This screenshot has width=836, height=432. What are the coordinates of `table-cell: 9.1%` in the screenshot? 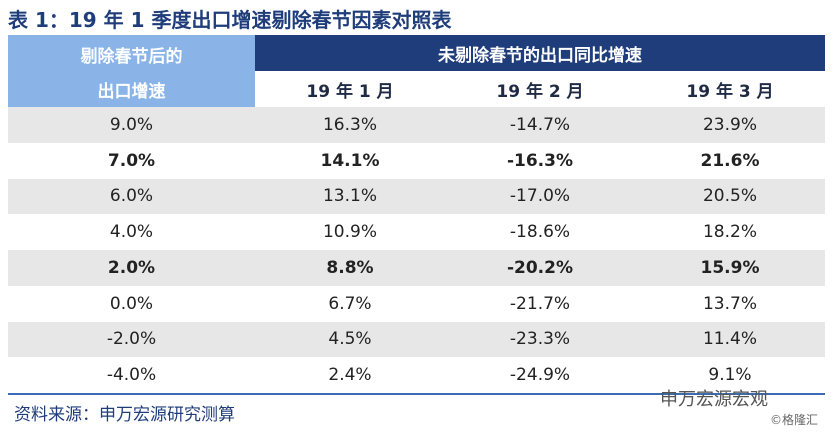 It's located at (730, 375).